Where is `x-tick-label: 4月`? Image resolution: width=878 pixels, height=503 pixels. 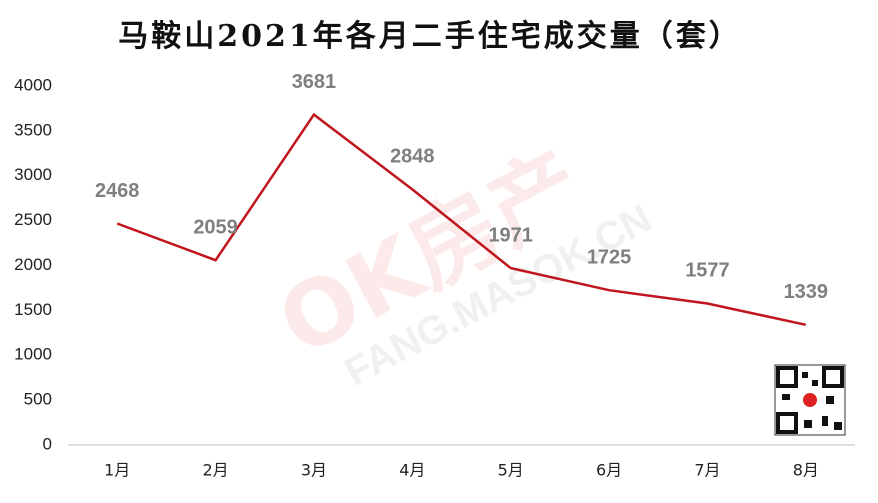
x-tick-label: 4月 is located at coordinates (412, 470).